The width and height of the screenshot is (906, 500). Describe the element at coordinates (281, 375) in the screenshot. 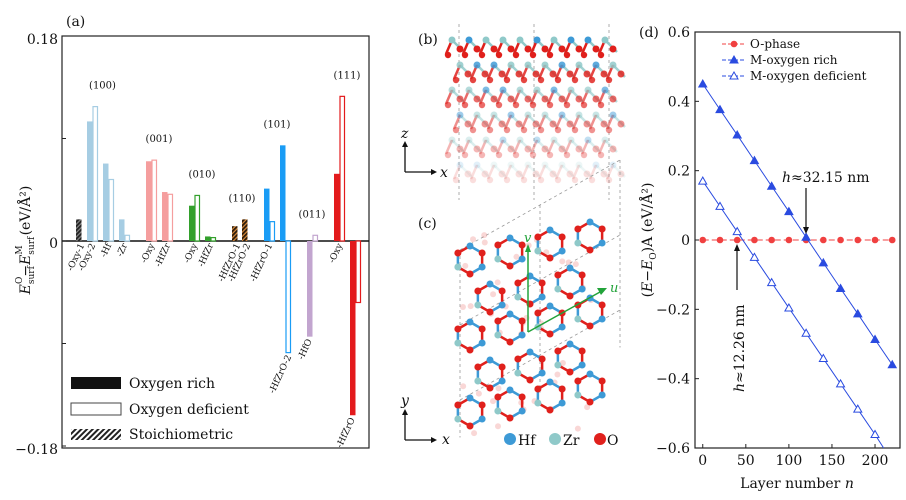

I see `bar-category-label: -HfZrO-2` at that location.